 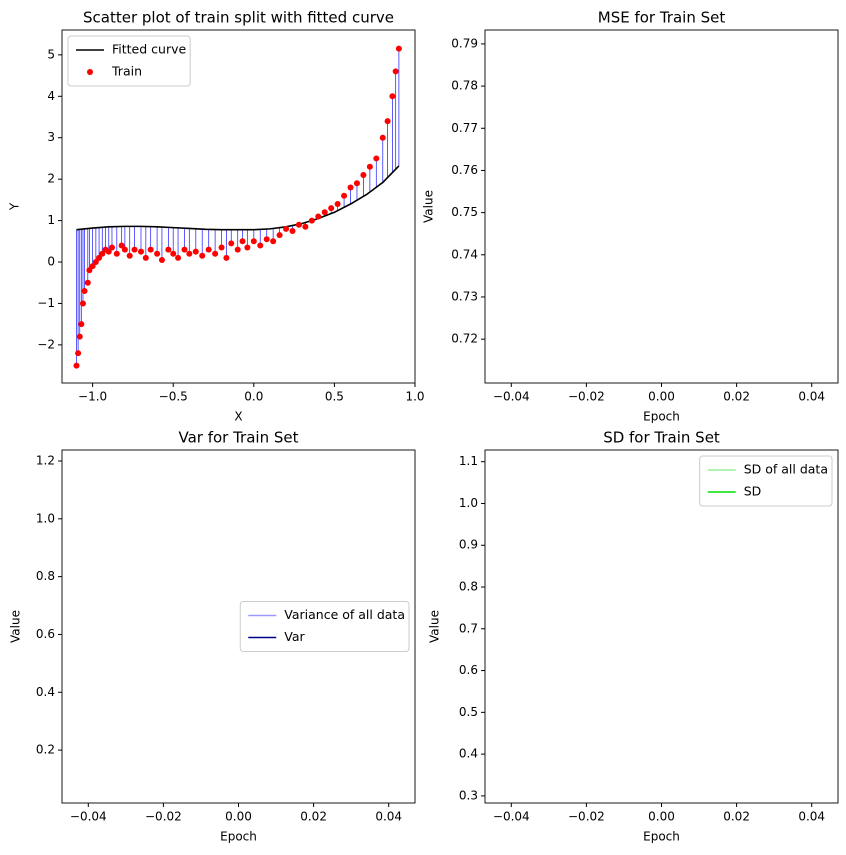 I want to click on legend: Variance of all data Var, so click(x=324, y=626).